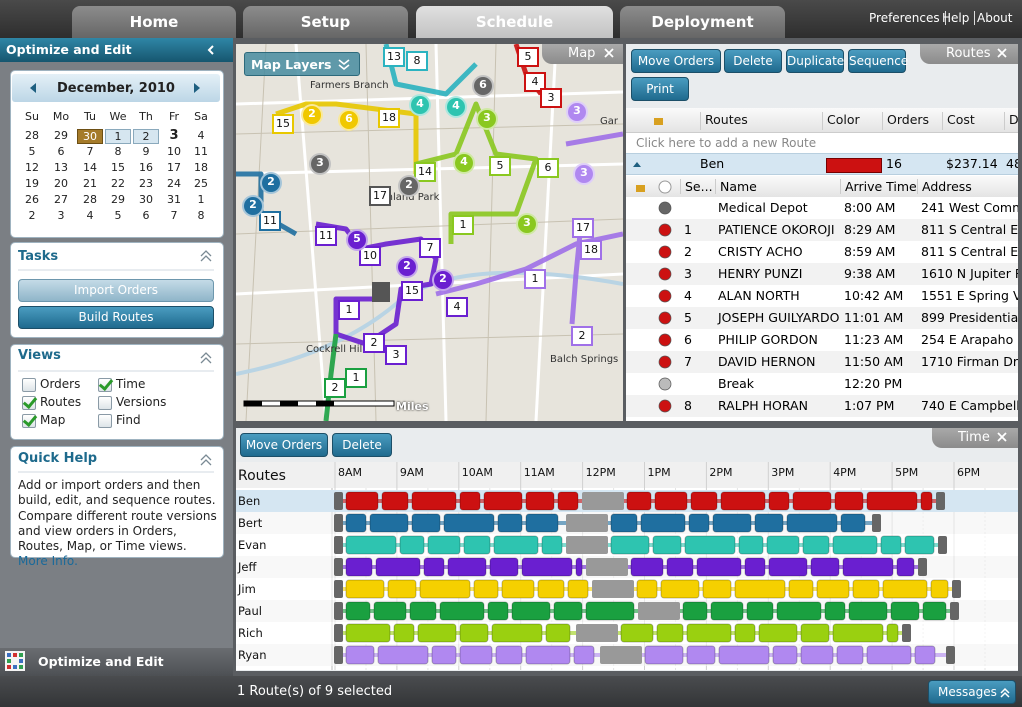 This screenshot has width=1022, height=707. Describe the element at coordinates (201, 151) in the screenshot. I see `calendar-day: 11` at that location.